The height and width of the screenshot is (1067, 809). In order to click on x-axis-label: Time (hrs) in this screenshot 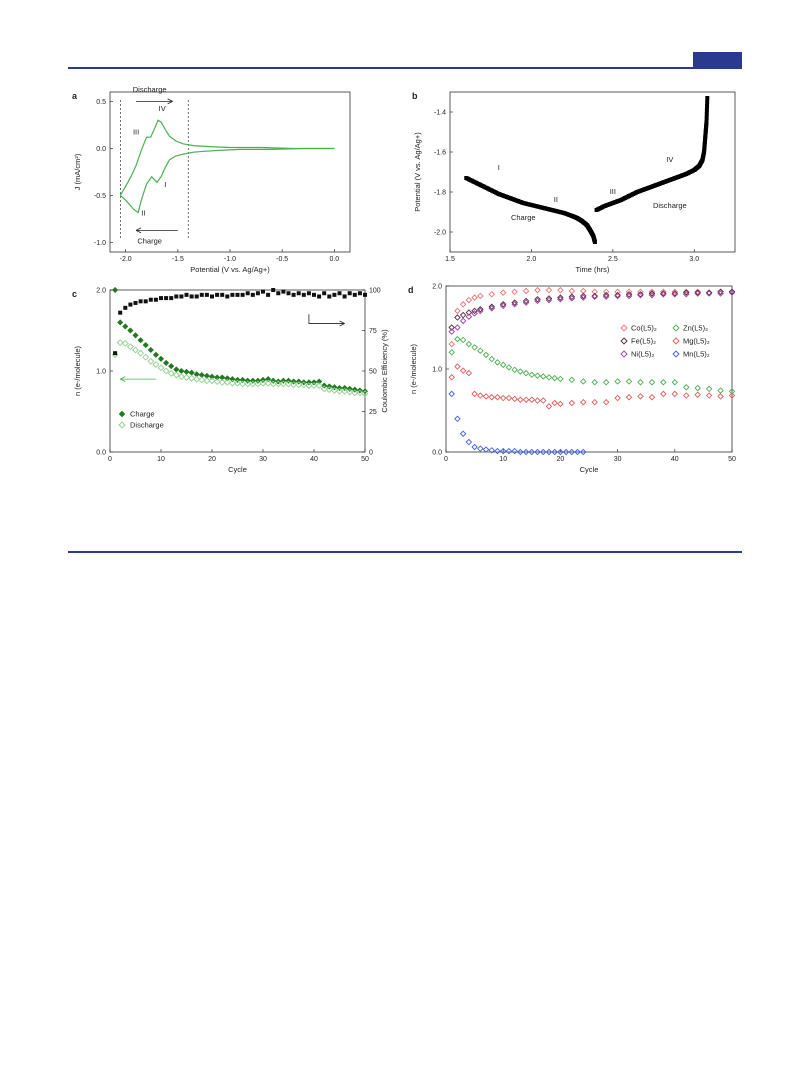, I will do `click(593, 269)`.